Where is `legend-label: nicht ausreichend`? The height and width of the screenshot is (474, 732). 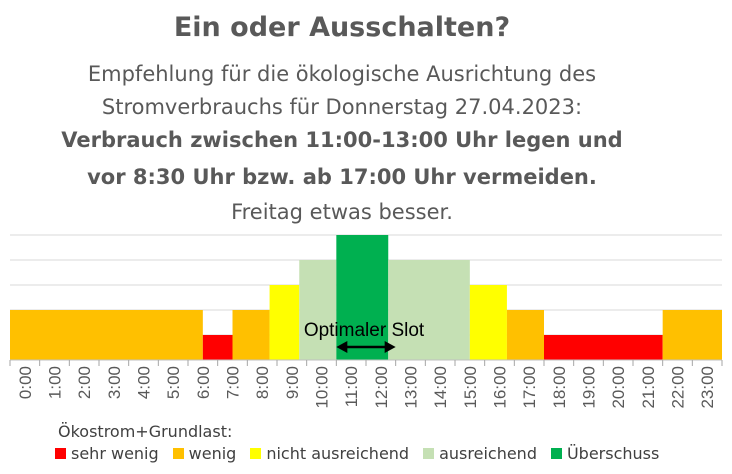
legend-label: nicht ausreichend is located at coordinates (338, 453).